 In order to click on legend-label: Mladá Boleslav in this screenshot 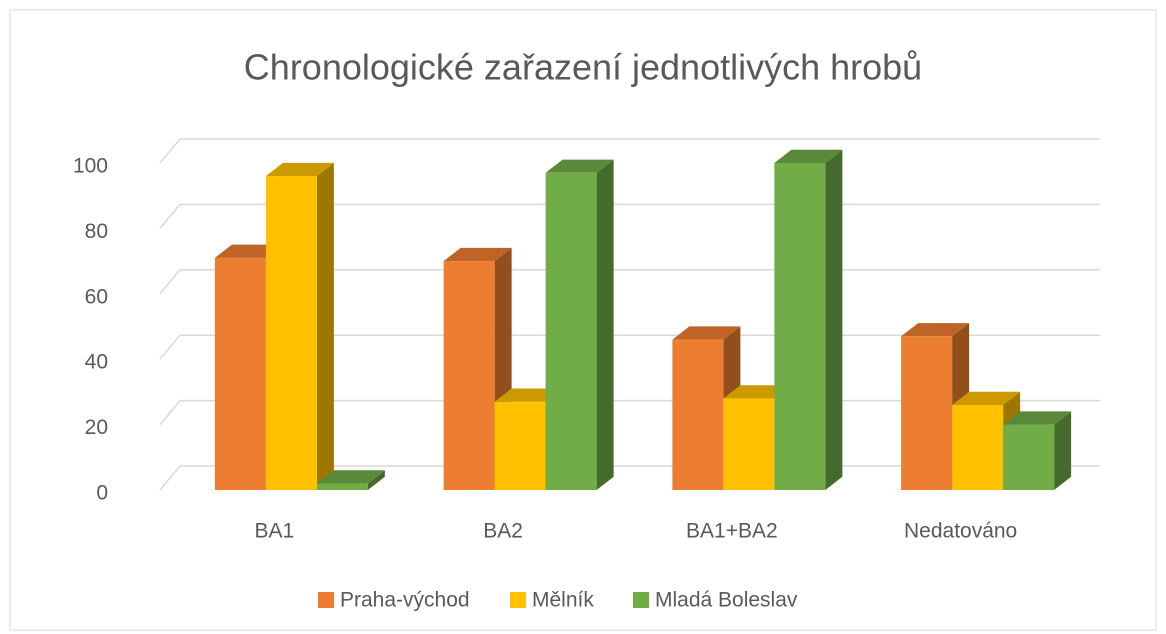, I will do `click(726, 600)`.